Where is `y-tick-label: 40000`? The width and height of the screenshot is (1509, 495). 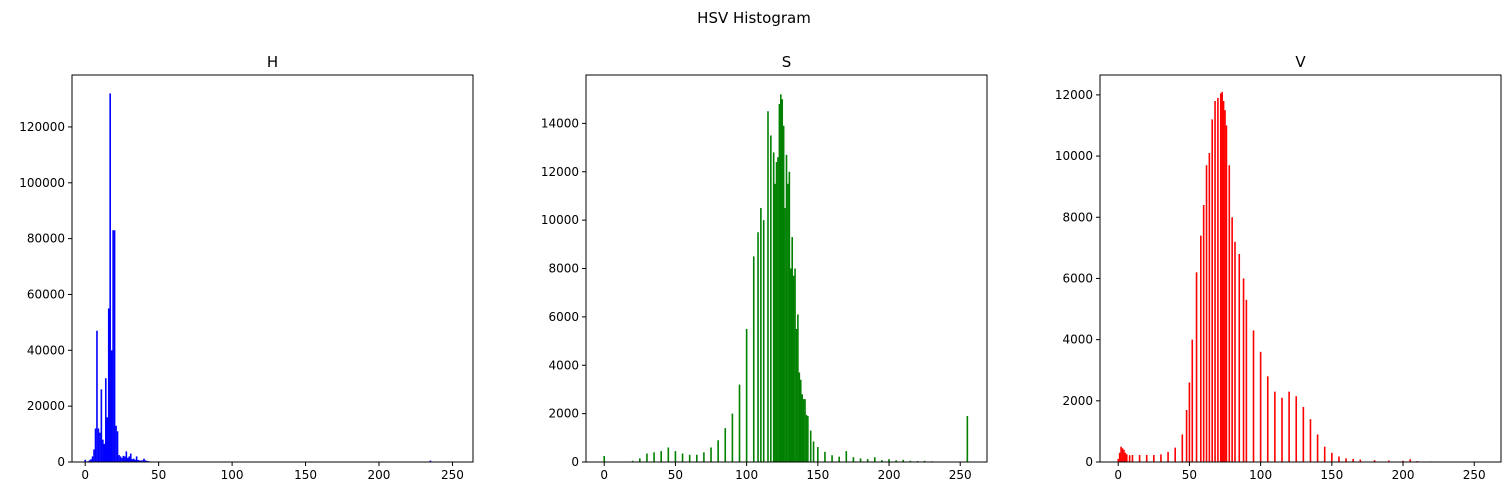
y-tick-label: 40000 is located at coordinates (46, 350).